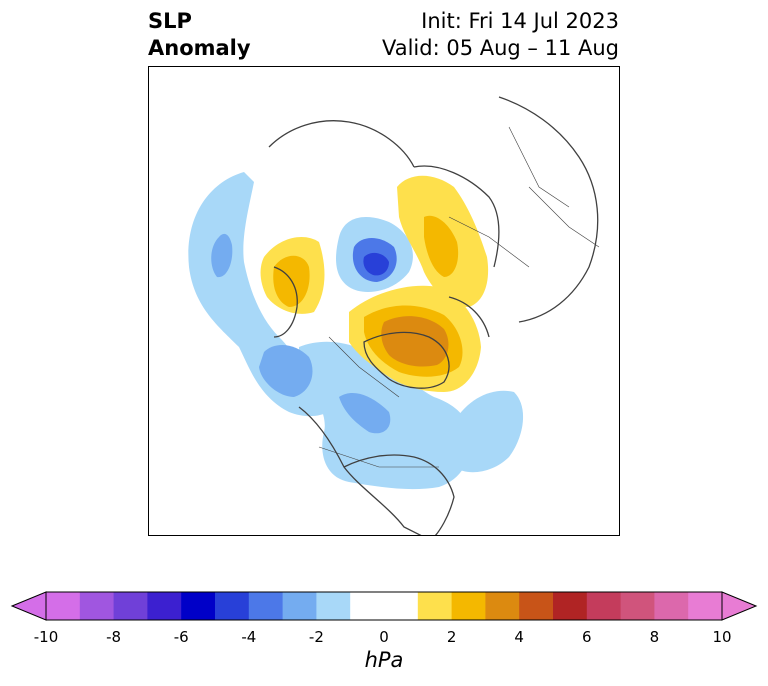  Describe the element at coordinates (365, 413) in the screenshot. I see `anomaly-region-hudson` at that location.